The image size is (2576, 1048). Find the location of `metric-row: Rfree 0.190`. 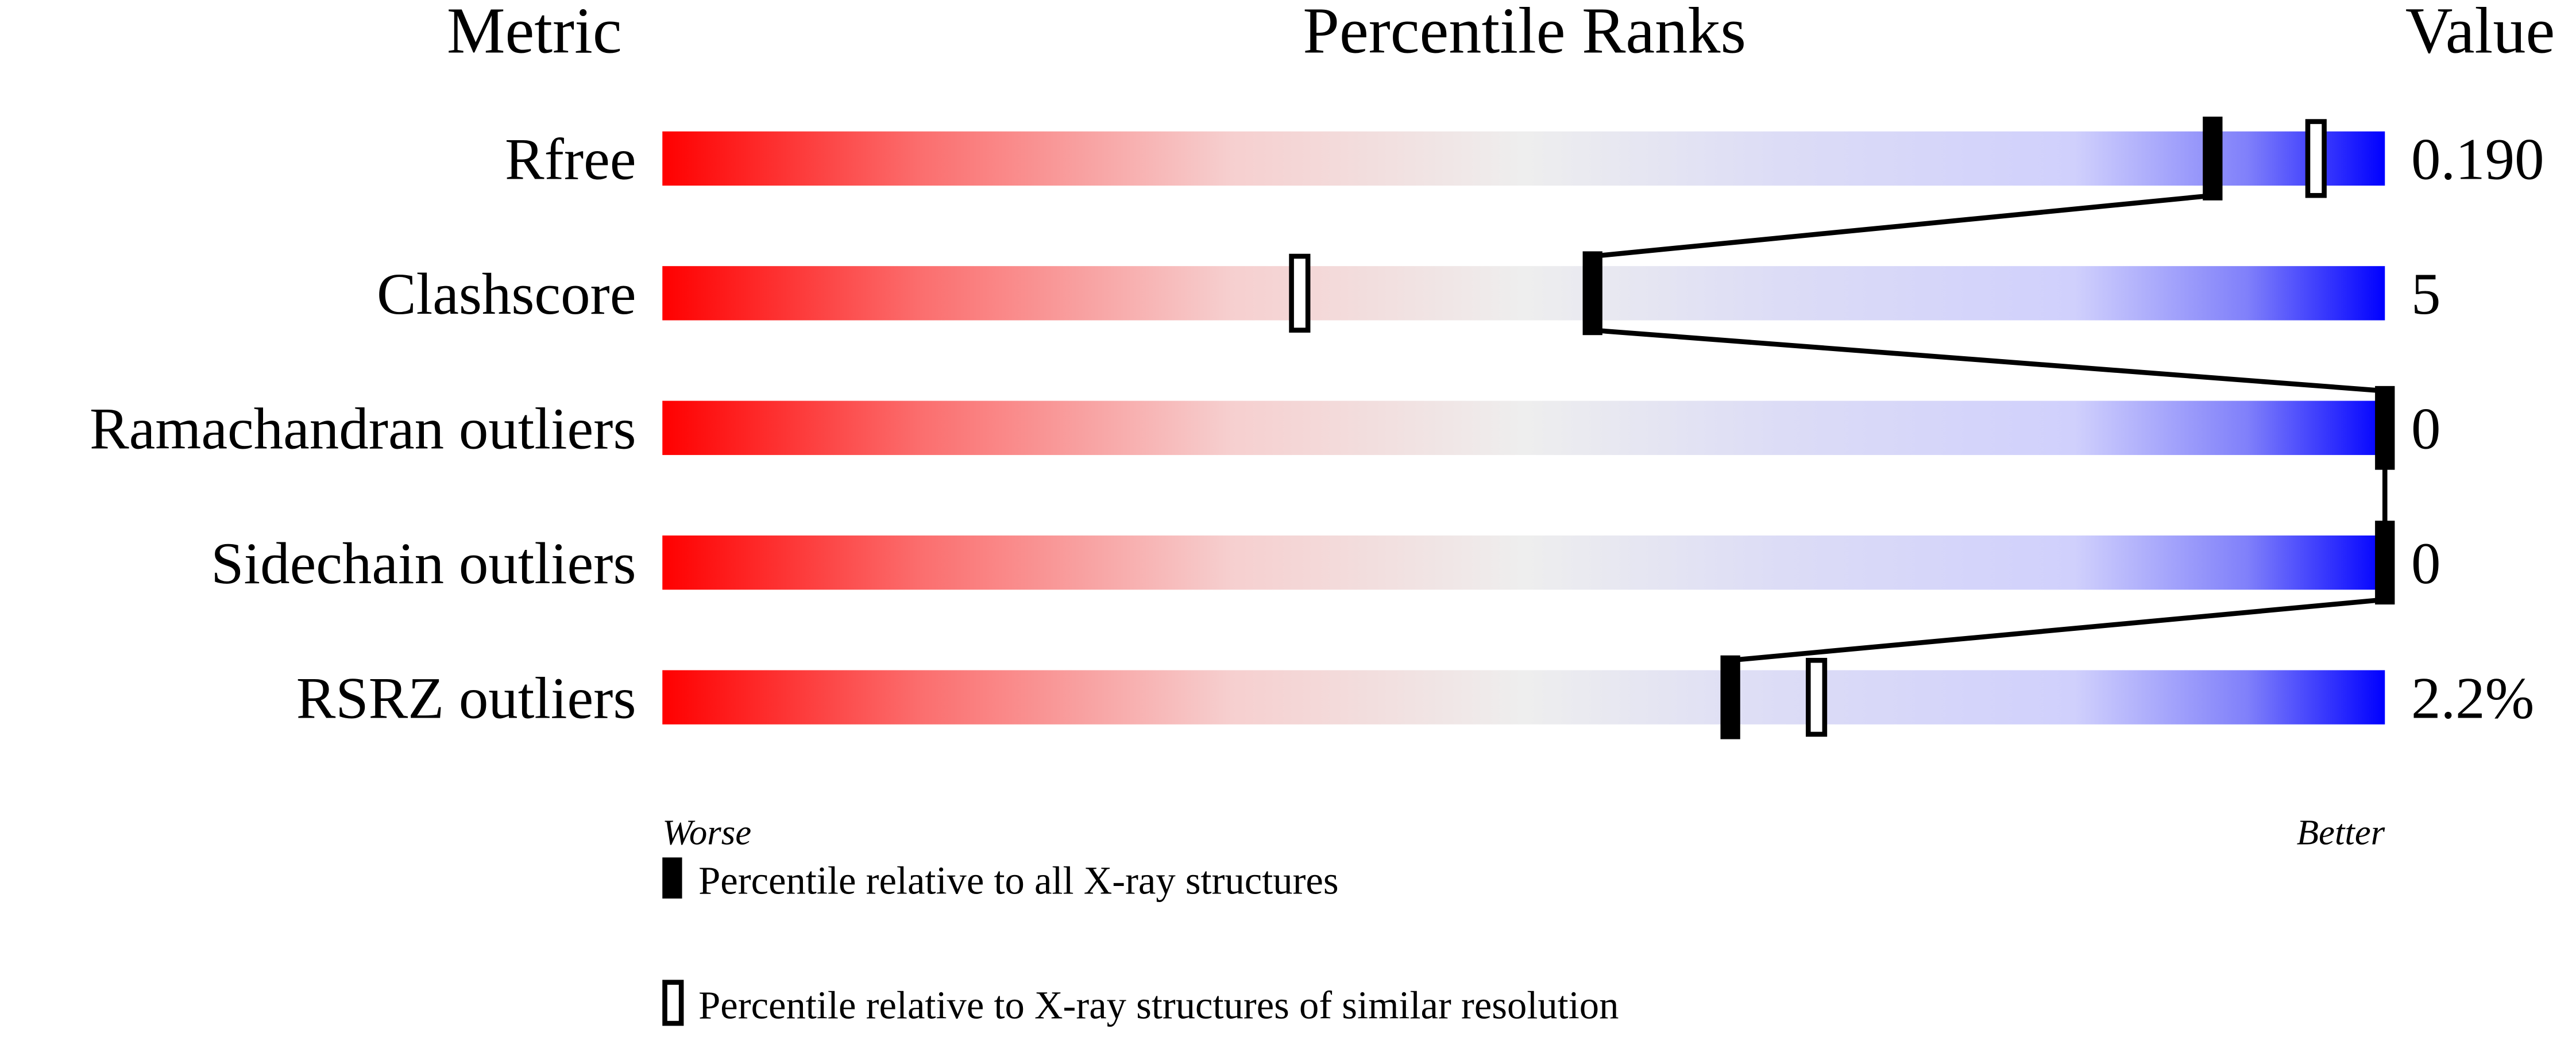

metric-row: Rfree 0.190 is located at coordinates (1524, 158).